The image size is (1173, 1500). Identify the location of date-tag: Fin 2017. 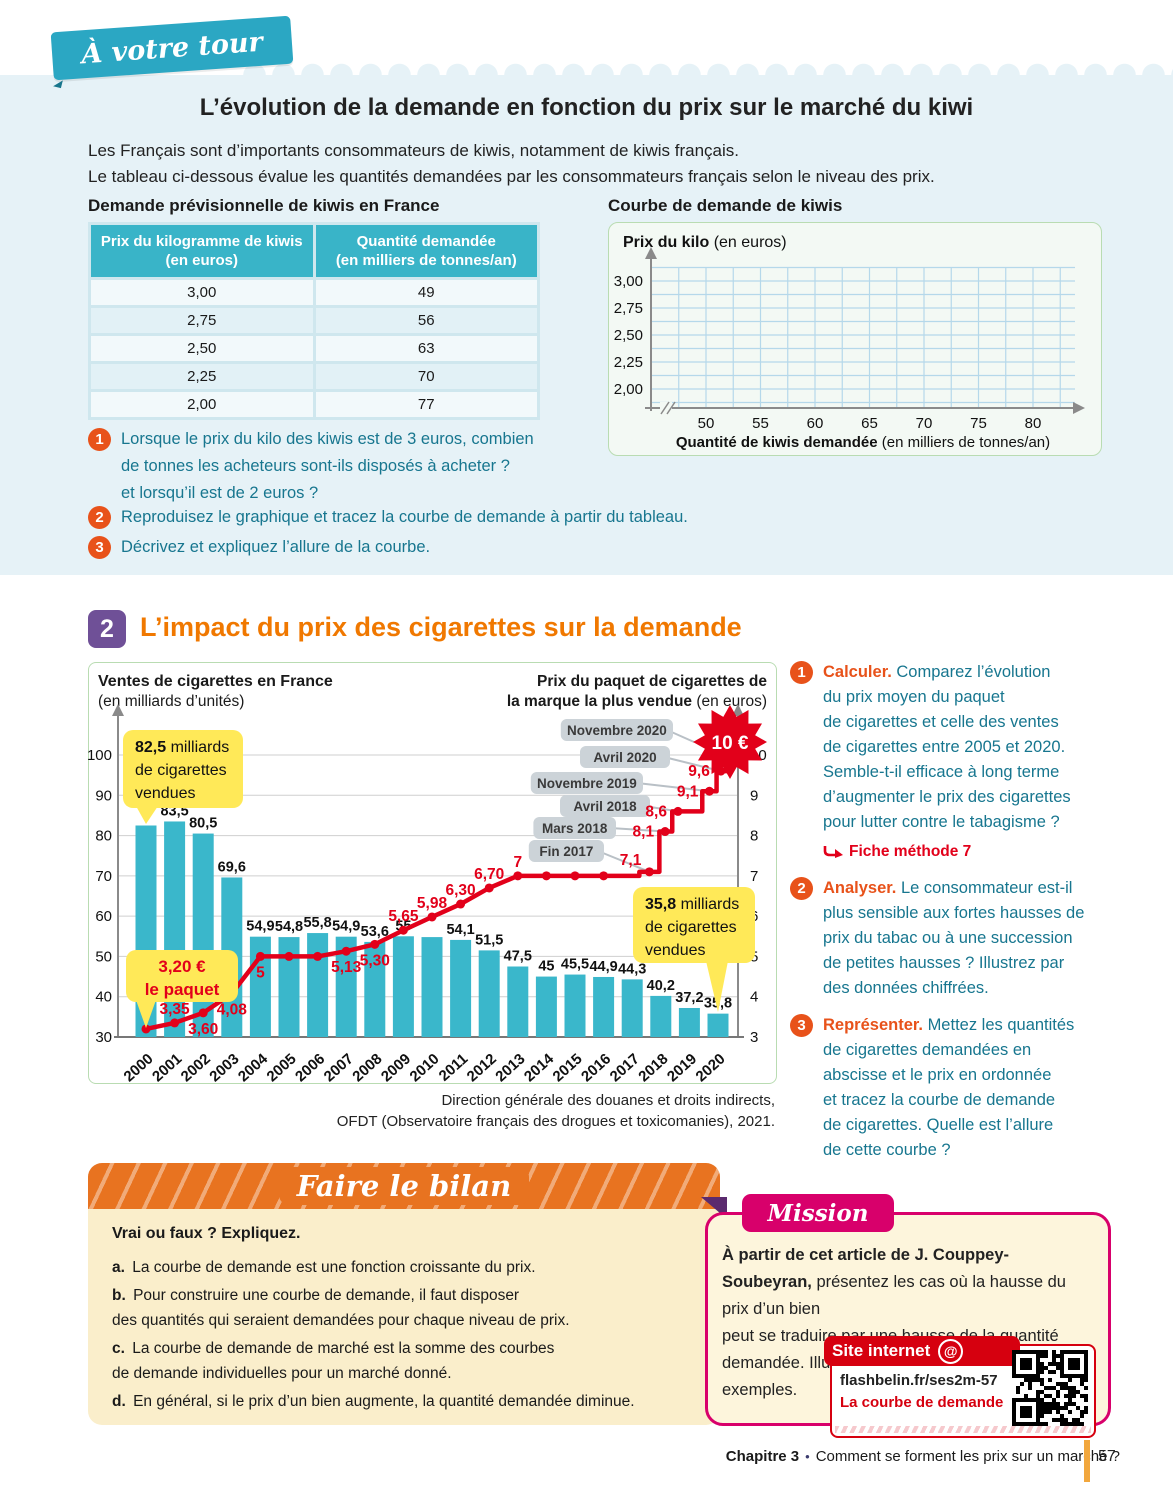
(566, 851).